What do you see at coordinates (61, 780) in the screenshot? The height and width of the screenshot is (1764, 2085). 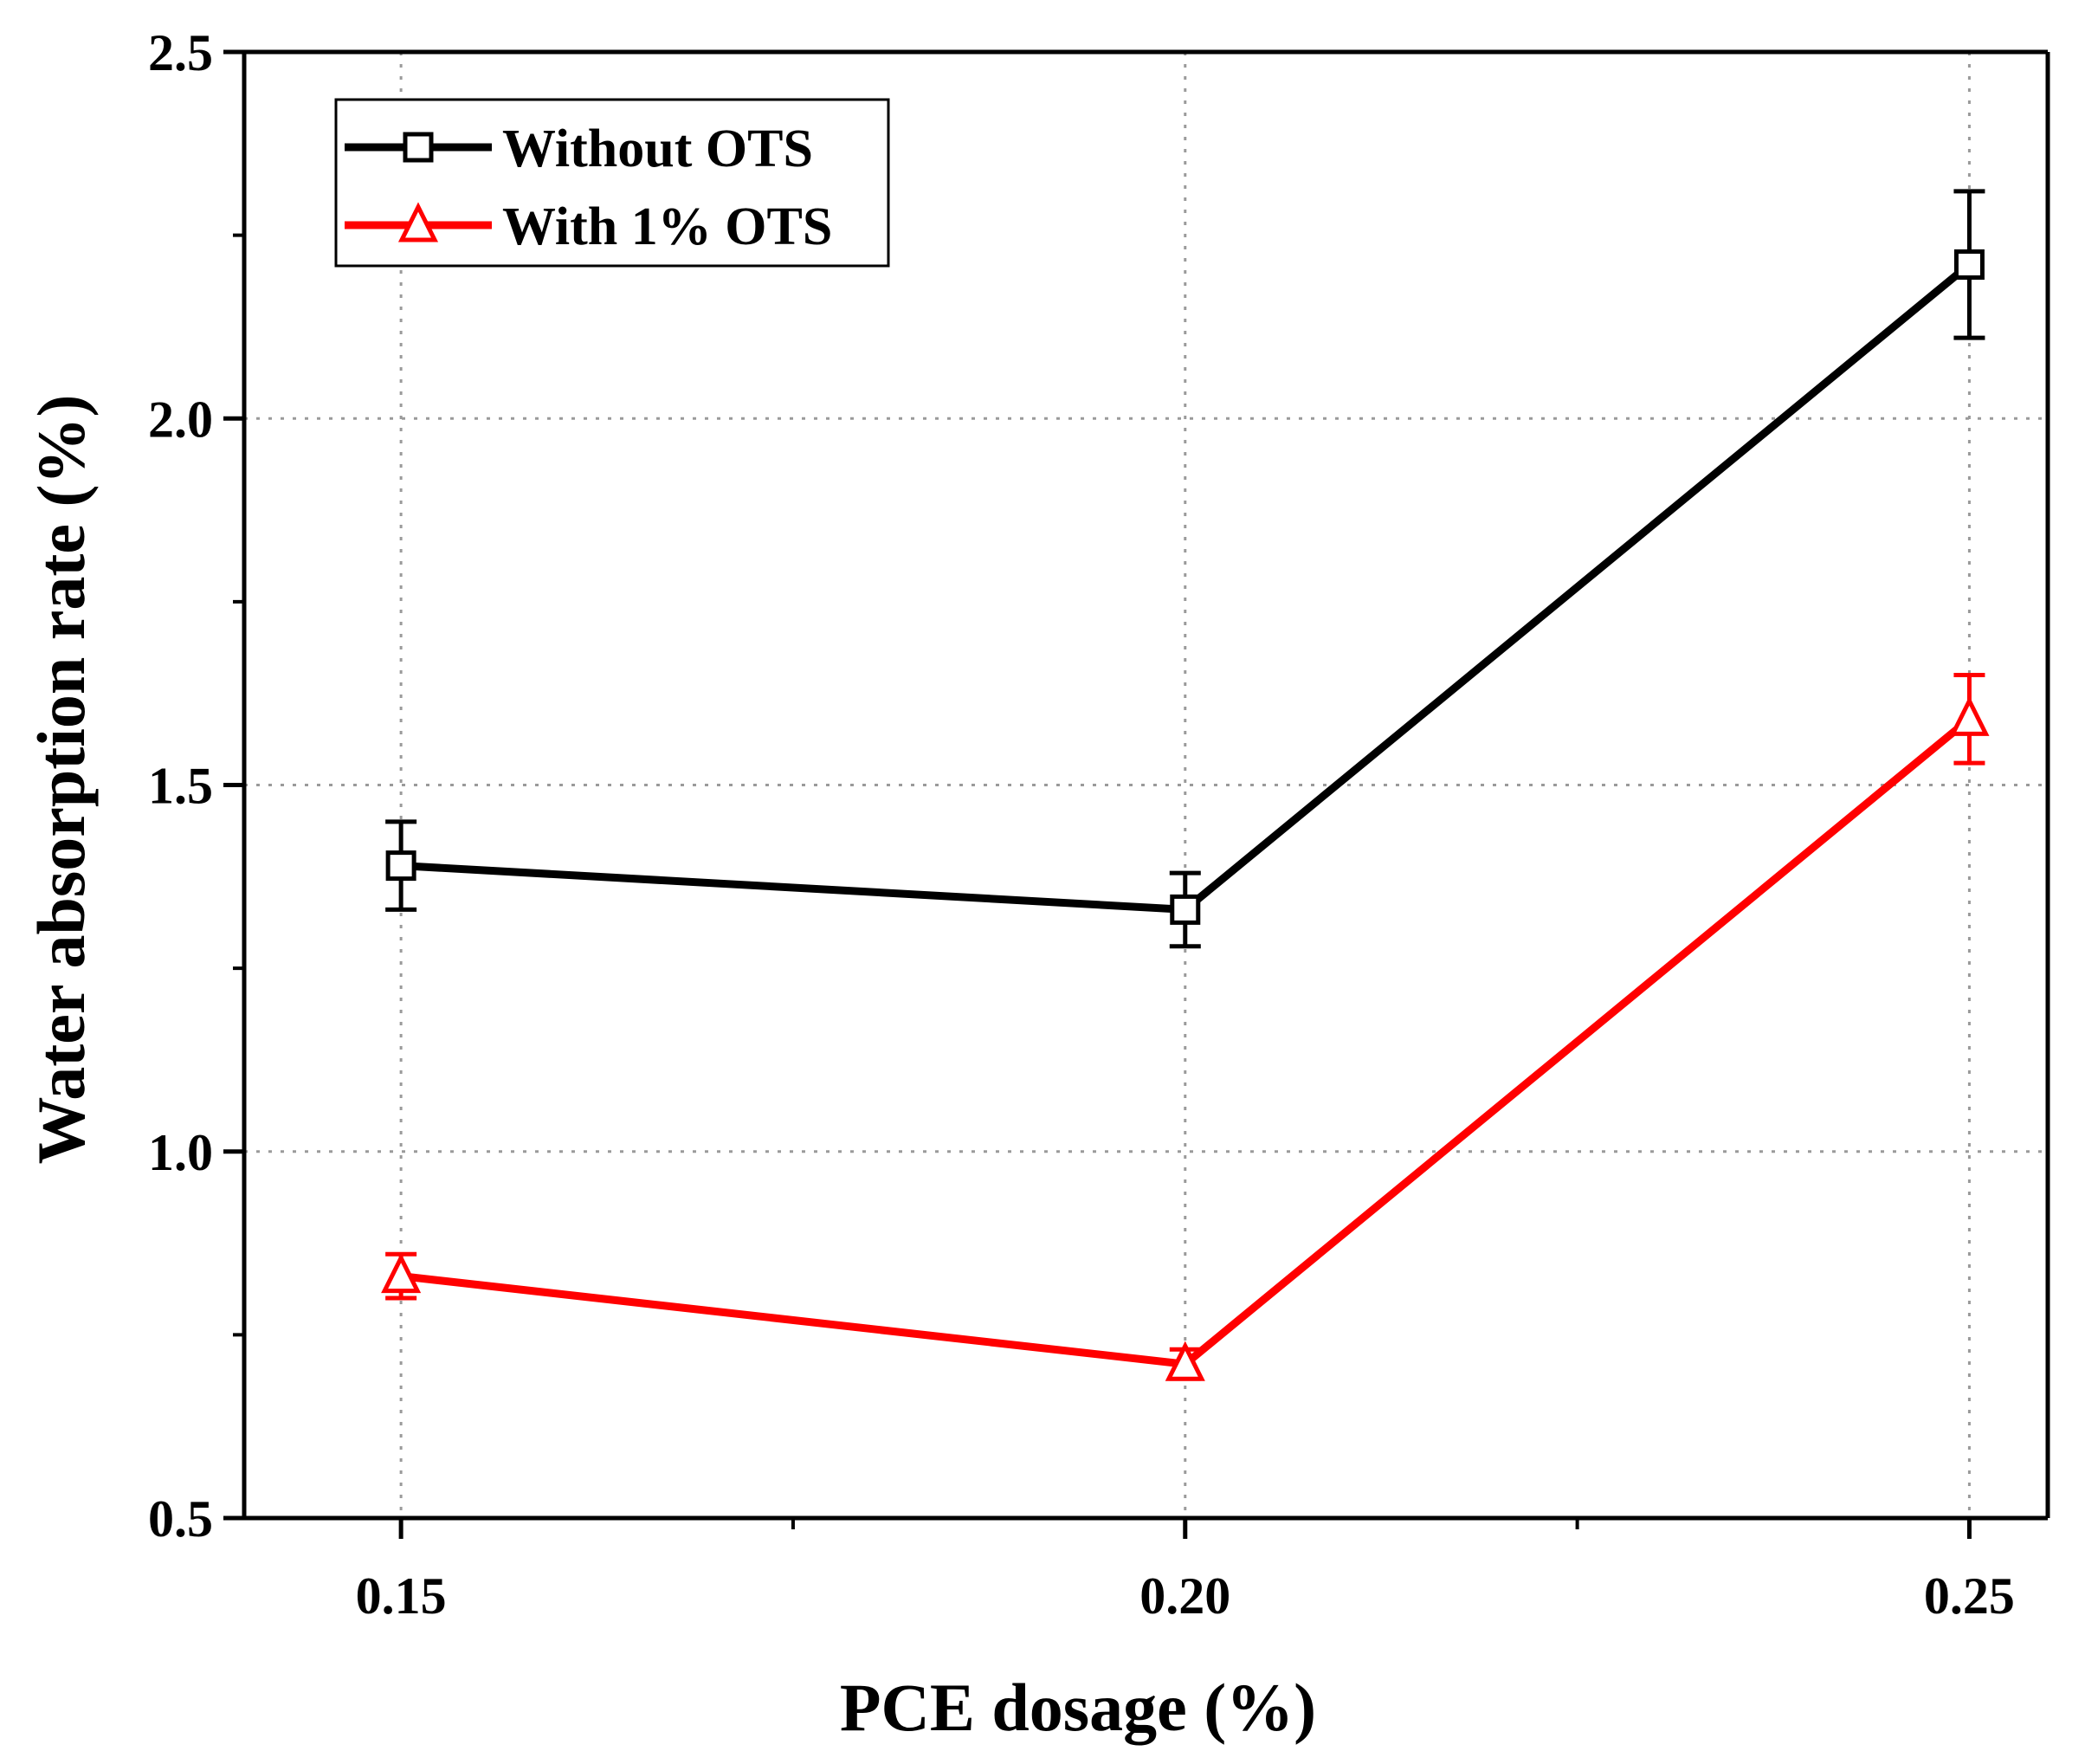 I see `y-axis-title: Water absorption rate (%)` at bounding box center [61, 780].